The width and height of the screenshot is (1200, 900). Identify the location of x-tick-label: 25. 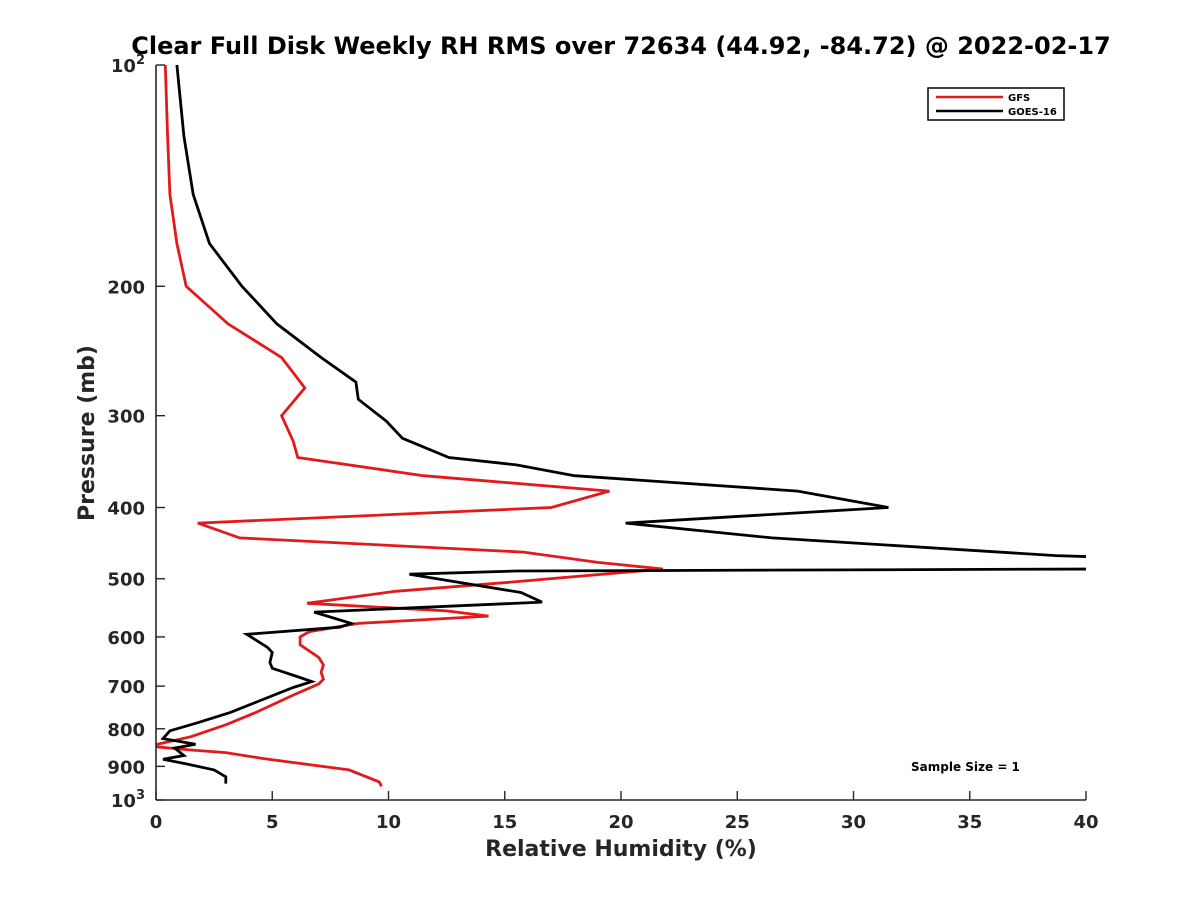
(737, 822).